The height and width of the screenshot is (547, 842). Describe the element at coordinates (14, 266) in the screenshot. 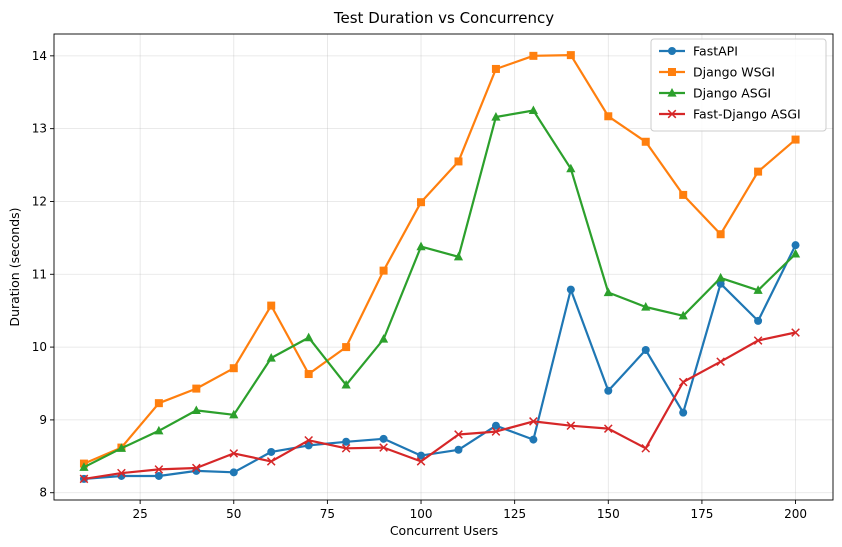

I see `y-axis-label: Duration (seconds)` at that location.